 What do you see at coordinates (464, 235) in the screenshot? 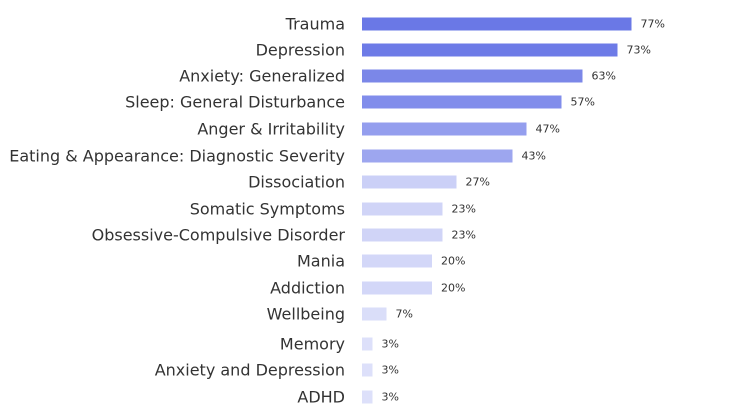
I see `value-label-8: 23%` at bounding box center [464, 235].